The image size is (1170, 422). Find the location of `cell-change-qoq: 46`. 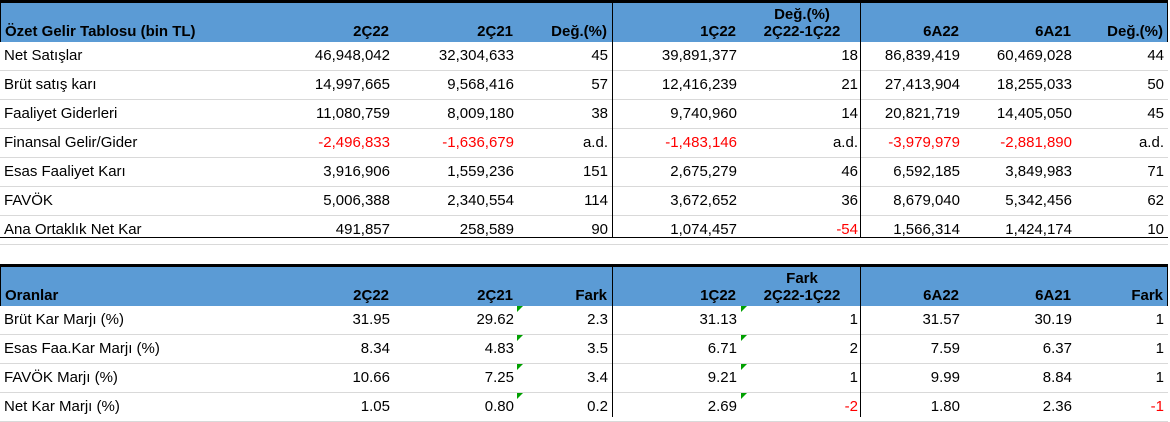

cell-change-qoq: 46 is located at coordinates (849, 171).